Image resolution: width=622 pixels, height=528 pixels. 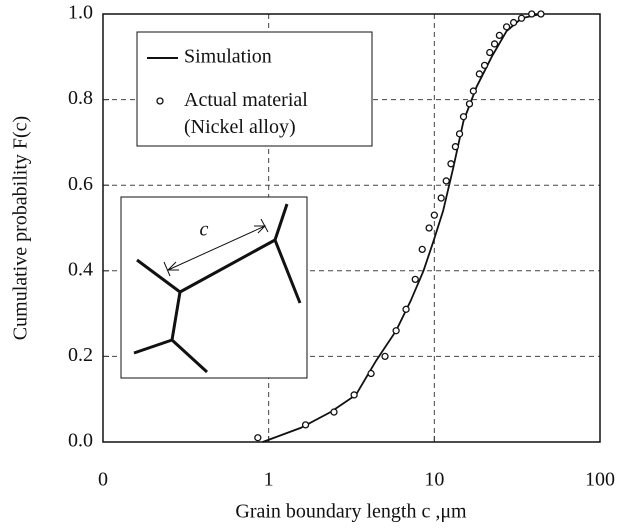 I want to click on y-tick-label: 0.2, so click(x=80, y=355).